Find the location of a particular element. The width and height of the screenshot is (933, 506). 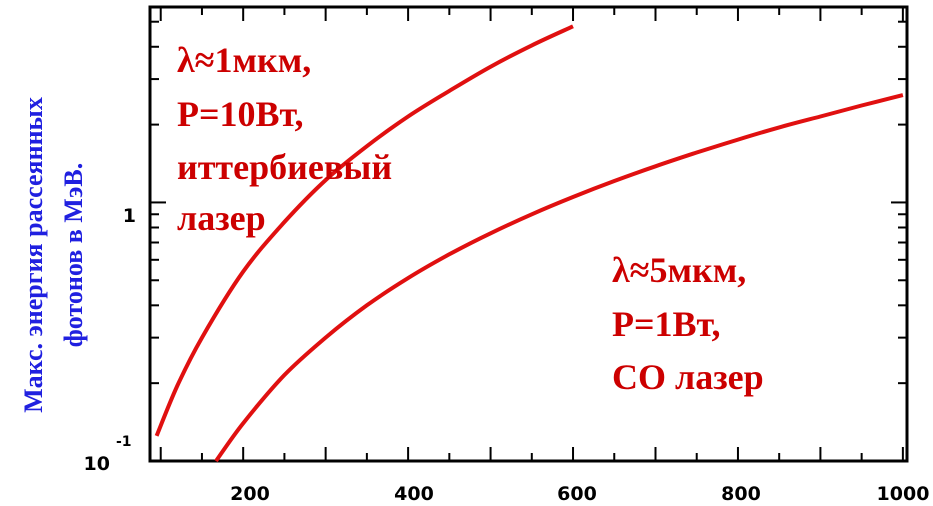

annotation-1-line-2: P=10Вт, is located at coordinates (240, 114).